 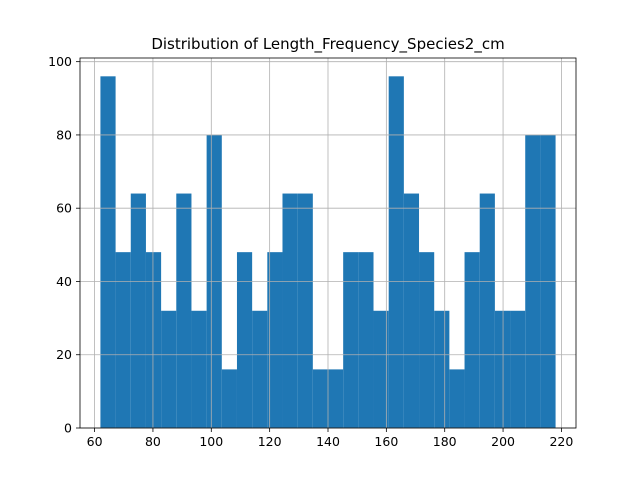 I want to click on x-tick-label: 120, so click(x=270, y=441).